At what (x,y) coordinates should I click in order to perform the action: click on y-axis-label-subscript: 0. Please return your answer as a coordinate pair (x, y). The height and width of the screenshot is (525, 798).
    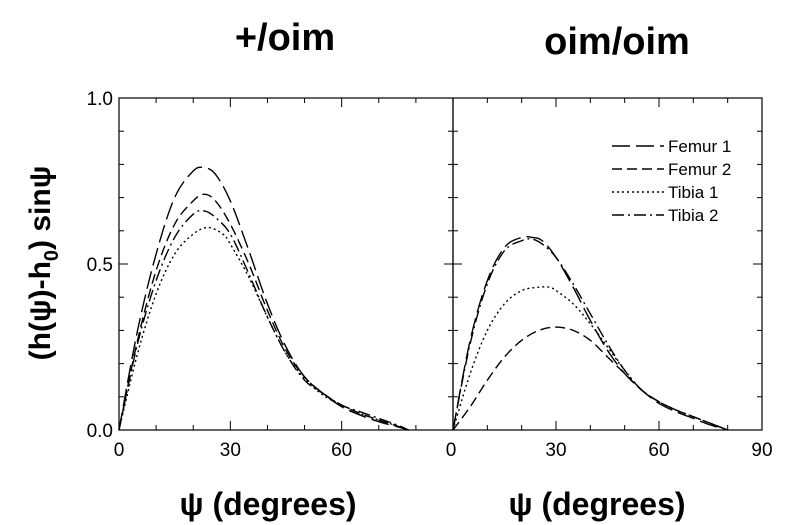
    Looking at the image, I should click on (52, 255).